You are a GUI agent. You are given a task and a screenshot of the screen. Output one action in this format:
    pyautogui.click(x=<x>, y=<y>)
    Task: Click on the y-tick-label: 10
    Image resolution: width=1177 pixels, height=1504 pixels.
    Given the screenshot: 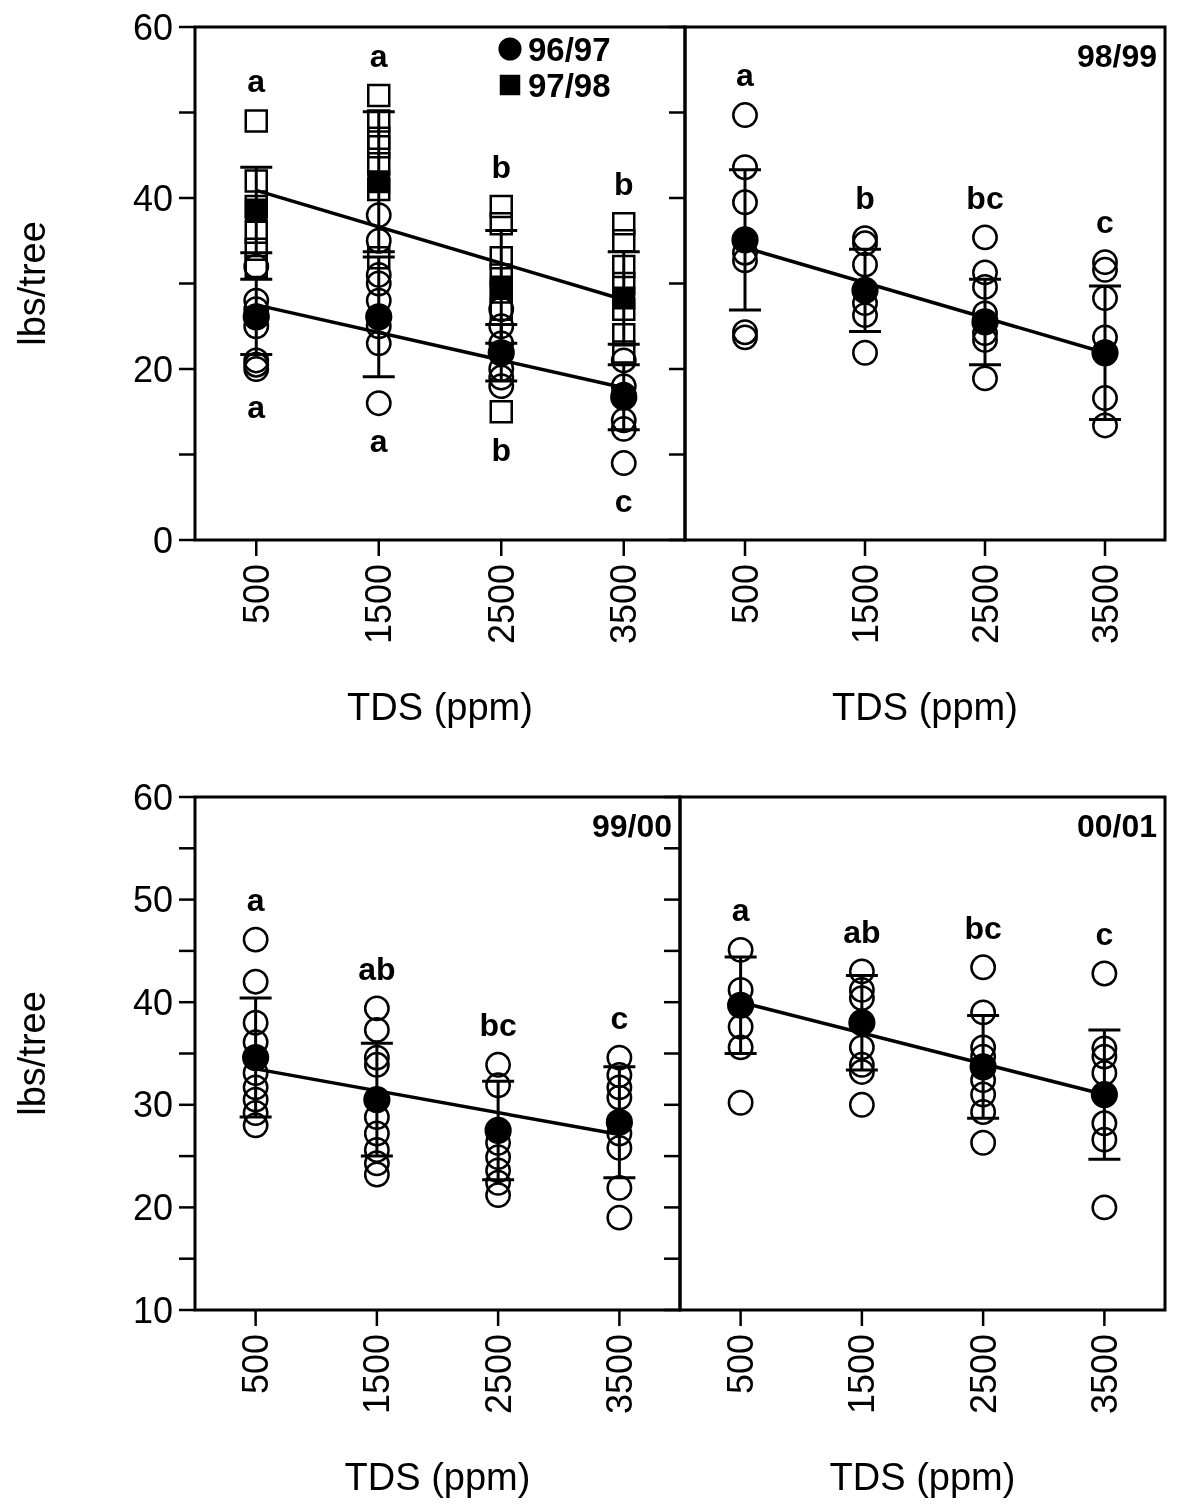 What is the action you would take?
    pyautogui.click(x=152, y=1310)
    